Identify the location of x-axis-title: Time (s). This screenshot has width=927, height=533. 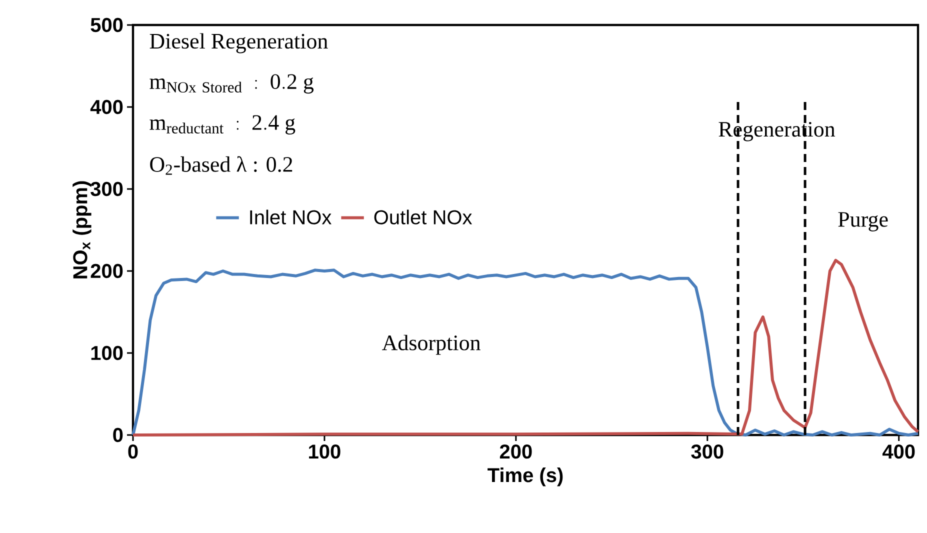
(525, 477).